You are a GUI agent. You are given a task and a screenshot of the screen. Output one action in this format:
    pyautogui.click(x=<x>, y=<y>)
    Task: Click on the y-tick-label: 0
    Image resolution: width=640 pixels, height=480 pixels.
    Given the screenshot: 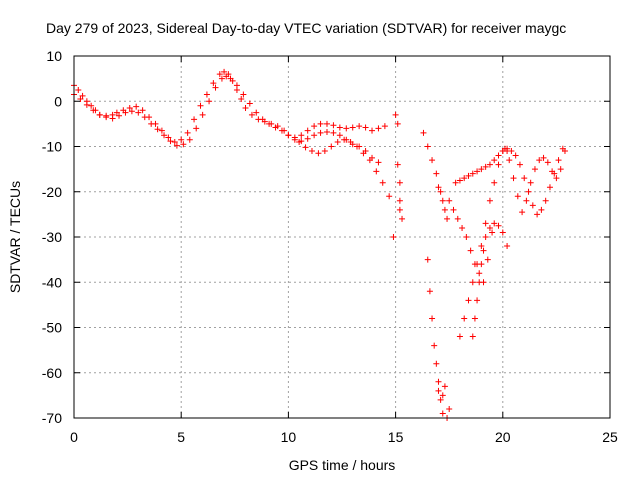 What is the action you would take?
    pyautogui.click(x=58, y=101)
    